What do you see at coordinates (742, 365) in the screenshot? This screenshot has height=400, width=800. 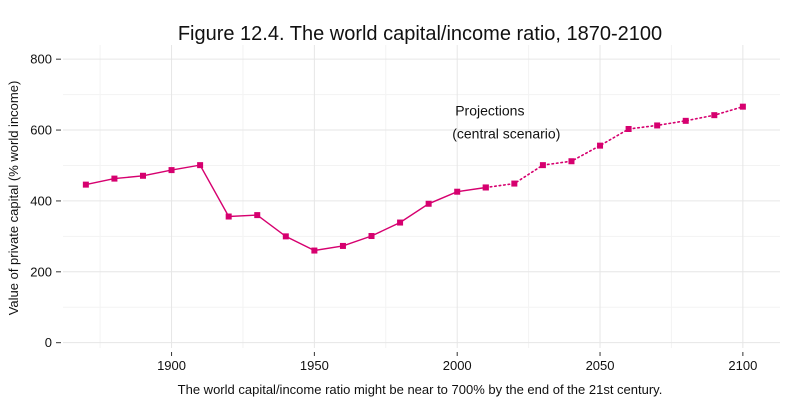 I see `x-tick-label: 2100` at bounding box center [742, 365].